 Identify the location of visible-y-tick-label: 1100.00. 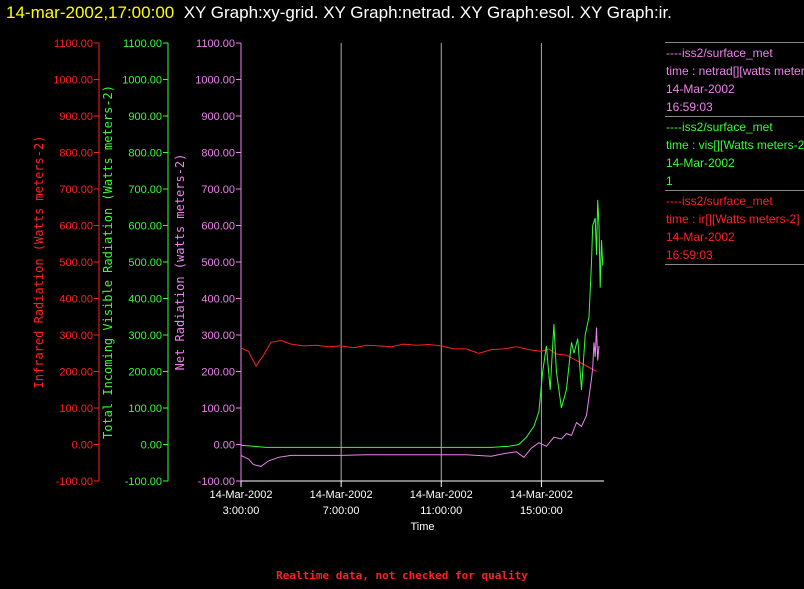
(142, 44).